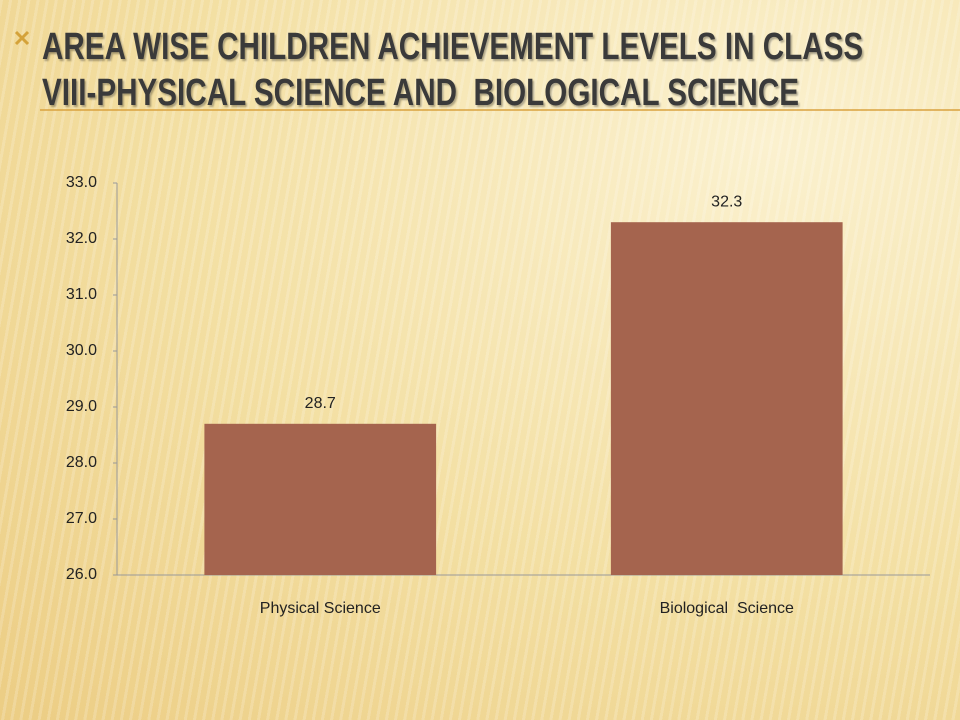  I want to click on data-label: 28.7, so click(320, 403).